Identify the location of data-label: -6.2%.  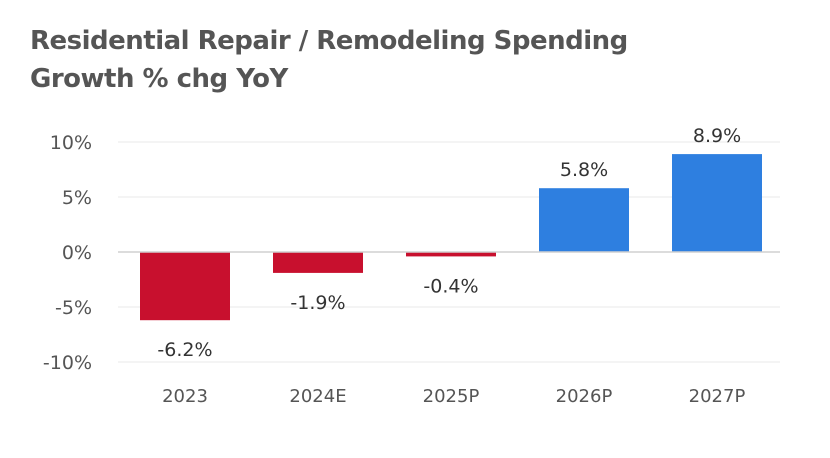
(184, 350).